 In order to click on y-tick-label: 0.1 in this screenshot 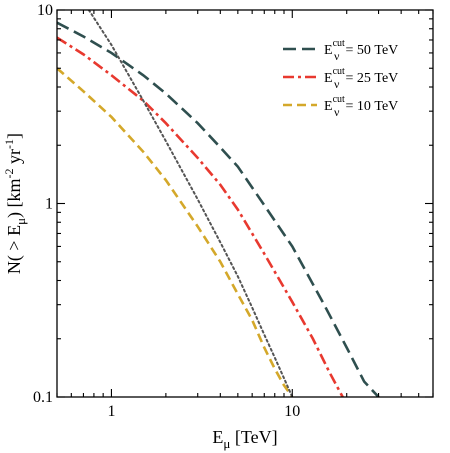, I will do `click(43, 397)`.